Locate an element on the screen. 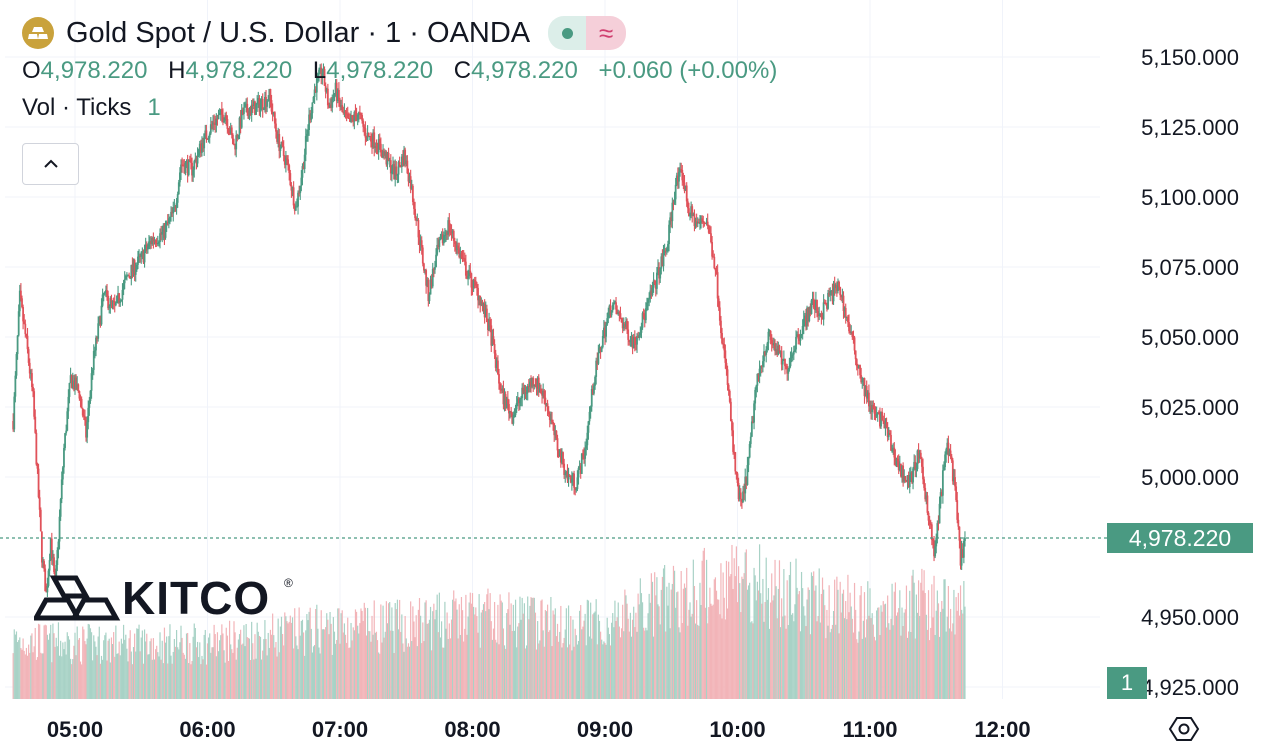 Image resolution: width=1264 pixels, height=756 pixels. chart-settings-button is located at coordinates (1184, 729).